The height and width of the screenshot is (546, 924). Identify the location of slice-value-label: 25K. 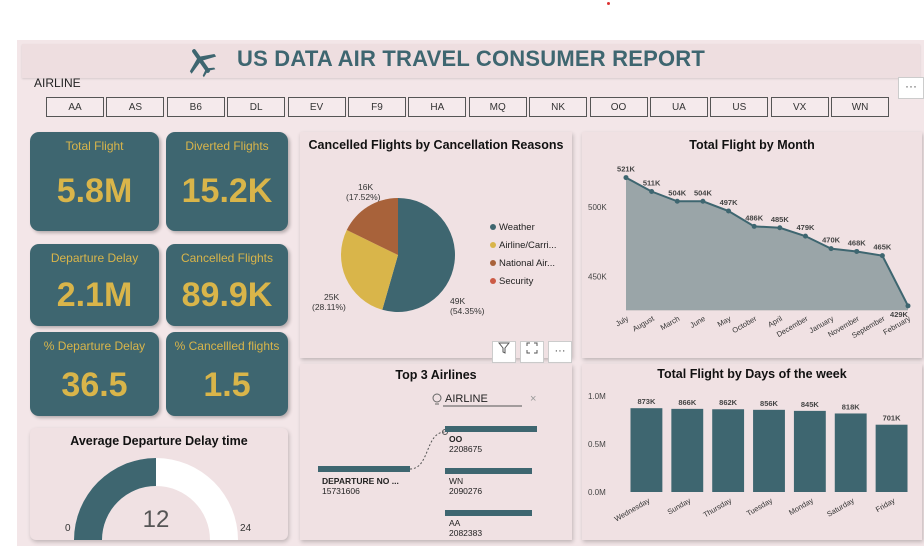
(331, 297).